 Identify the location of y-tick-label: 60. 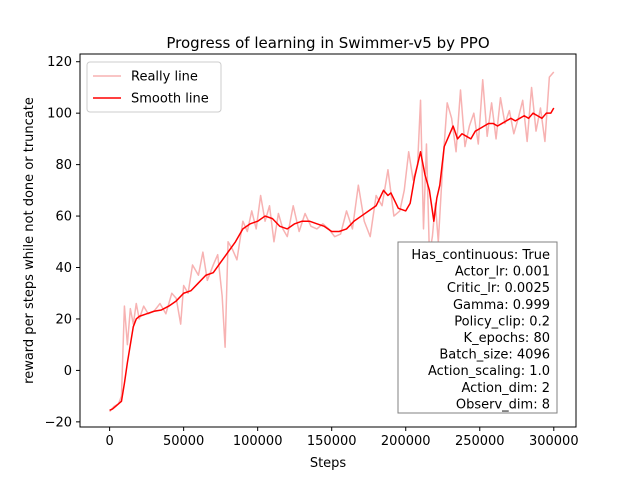
(63, 217).